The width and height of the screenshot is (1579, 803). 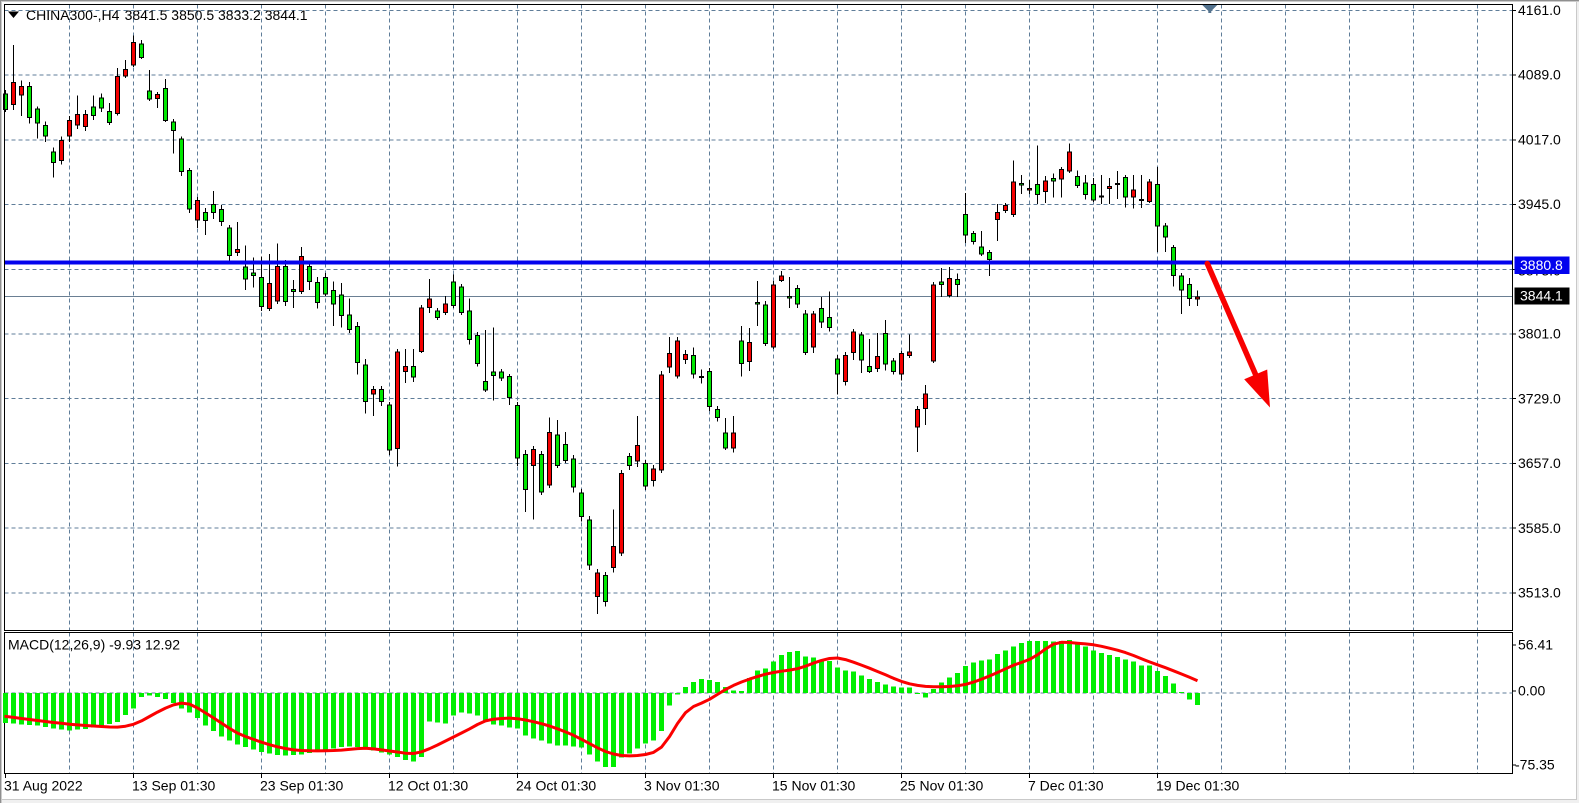 What do you see at coordinates (1539, 10) in the screenshot?
I see `svg-text: 4161.0` at bounding box center [1539, 10].